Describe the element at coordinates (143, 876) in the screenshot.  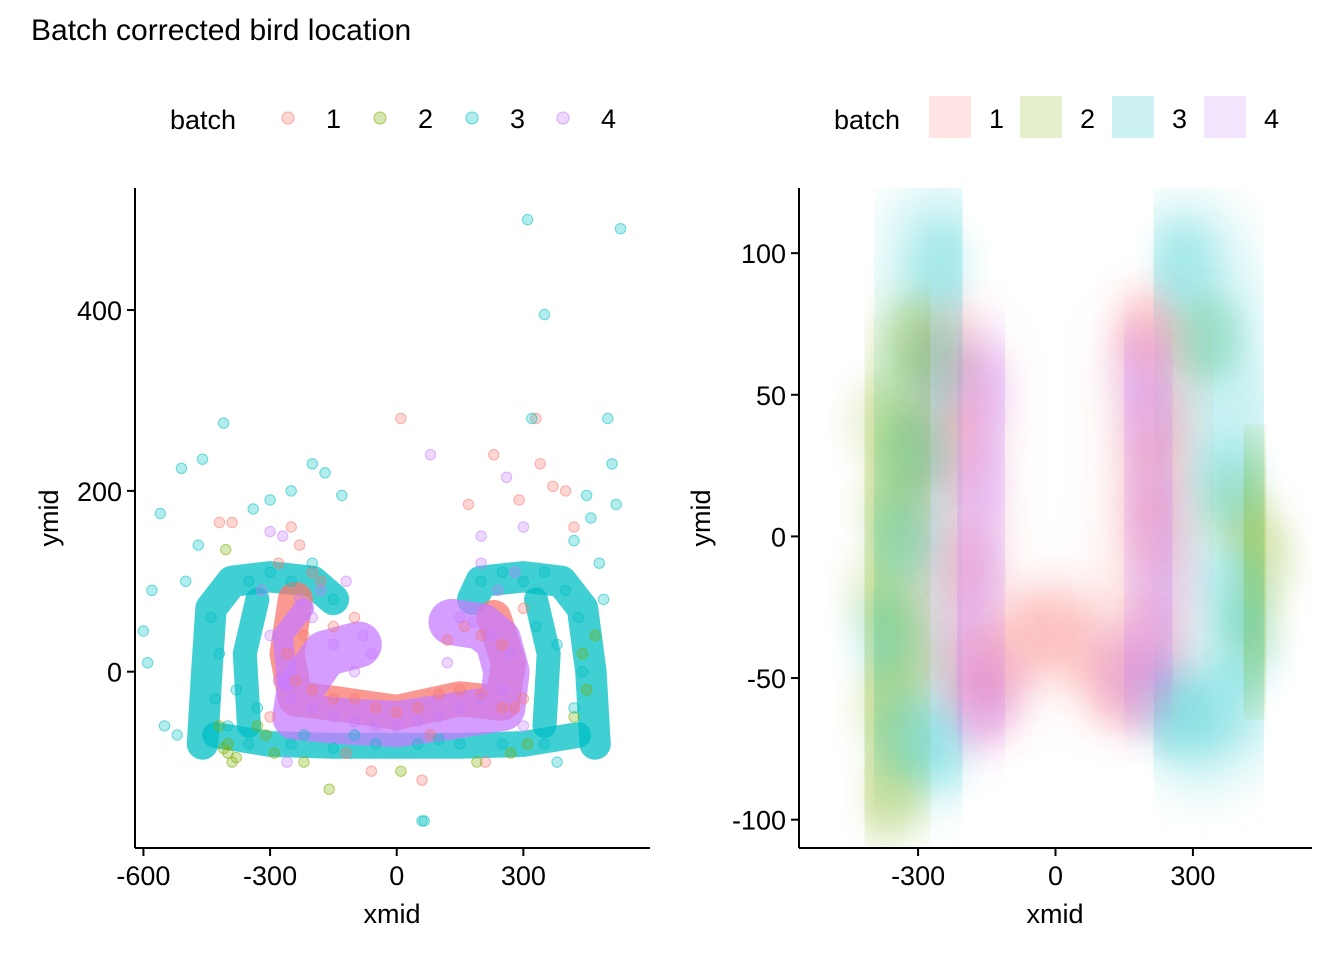
I see `x-tick-label: -600` at that location.